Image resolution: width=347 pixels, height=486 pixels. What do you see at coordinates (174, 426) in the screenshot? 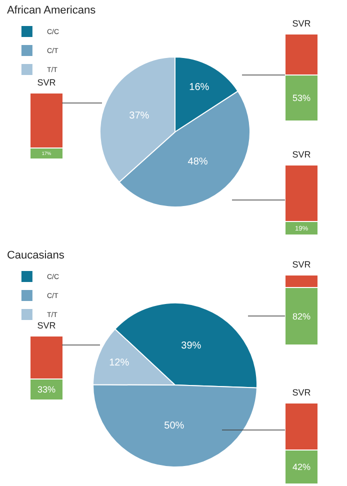
I see `data-label: 50%` at bounding box center [174, 426].